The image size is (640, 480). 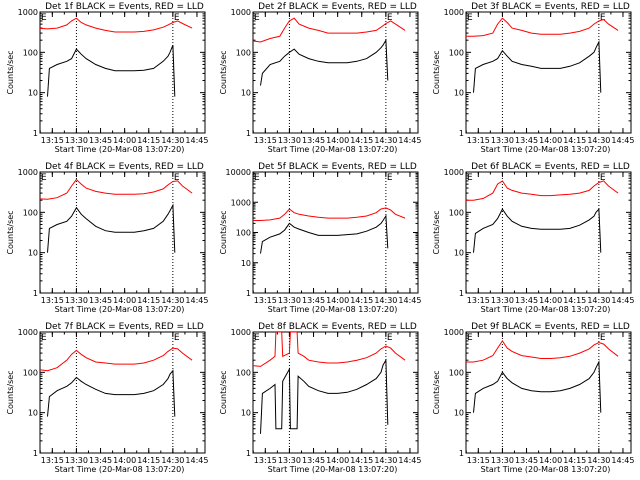 I want to click on chart-title: Det 5f BLACK = Events, RED = LLD, so click(x=337, y=167).